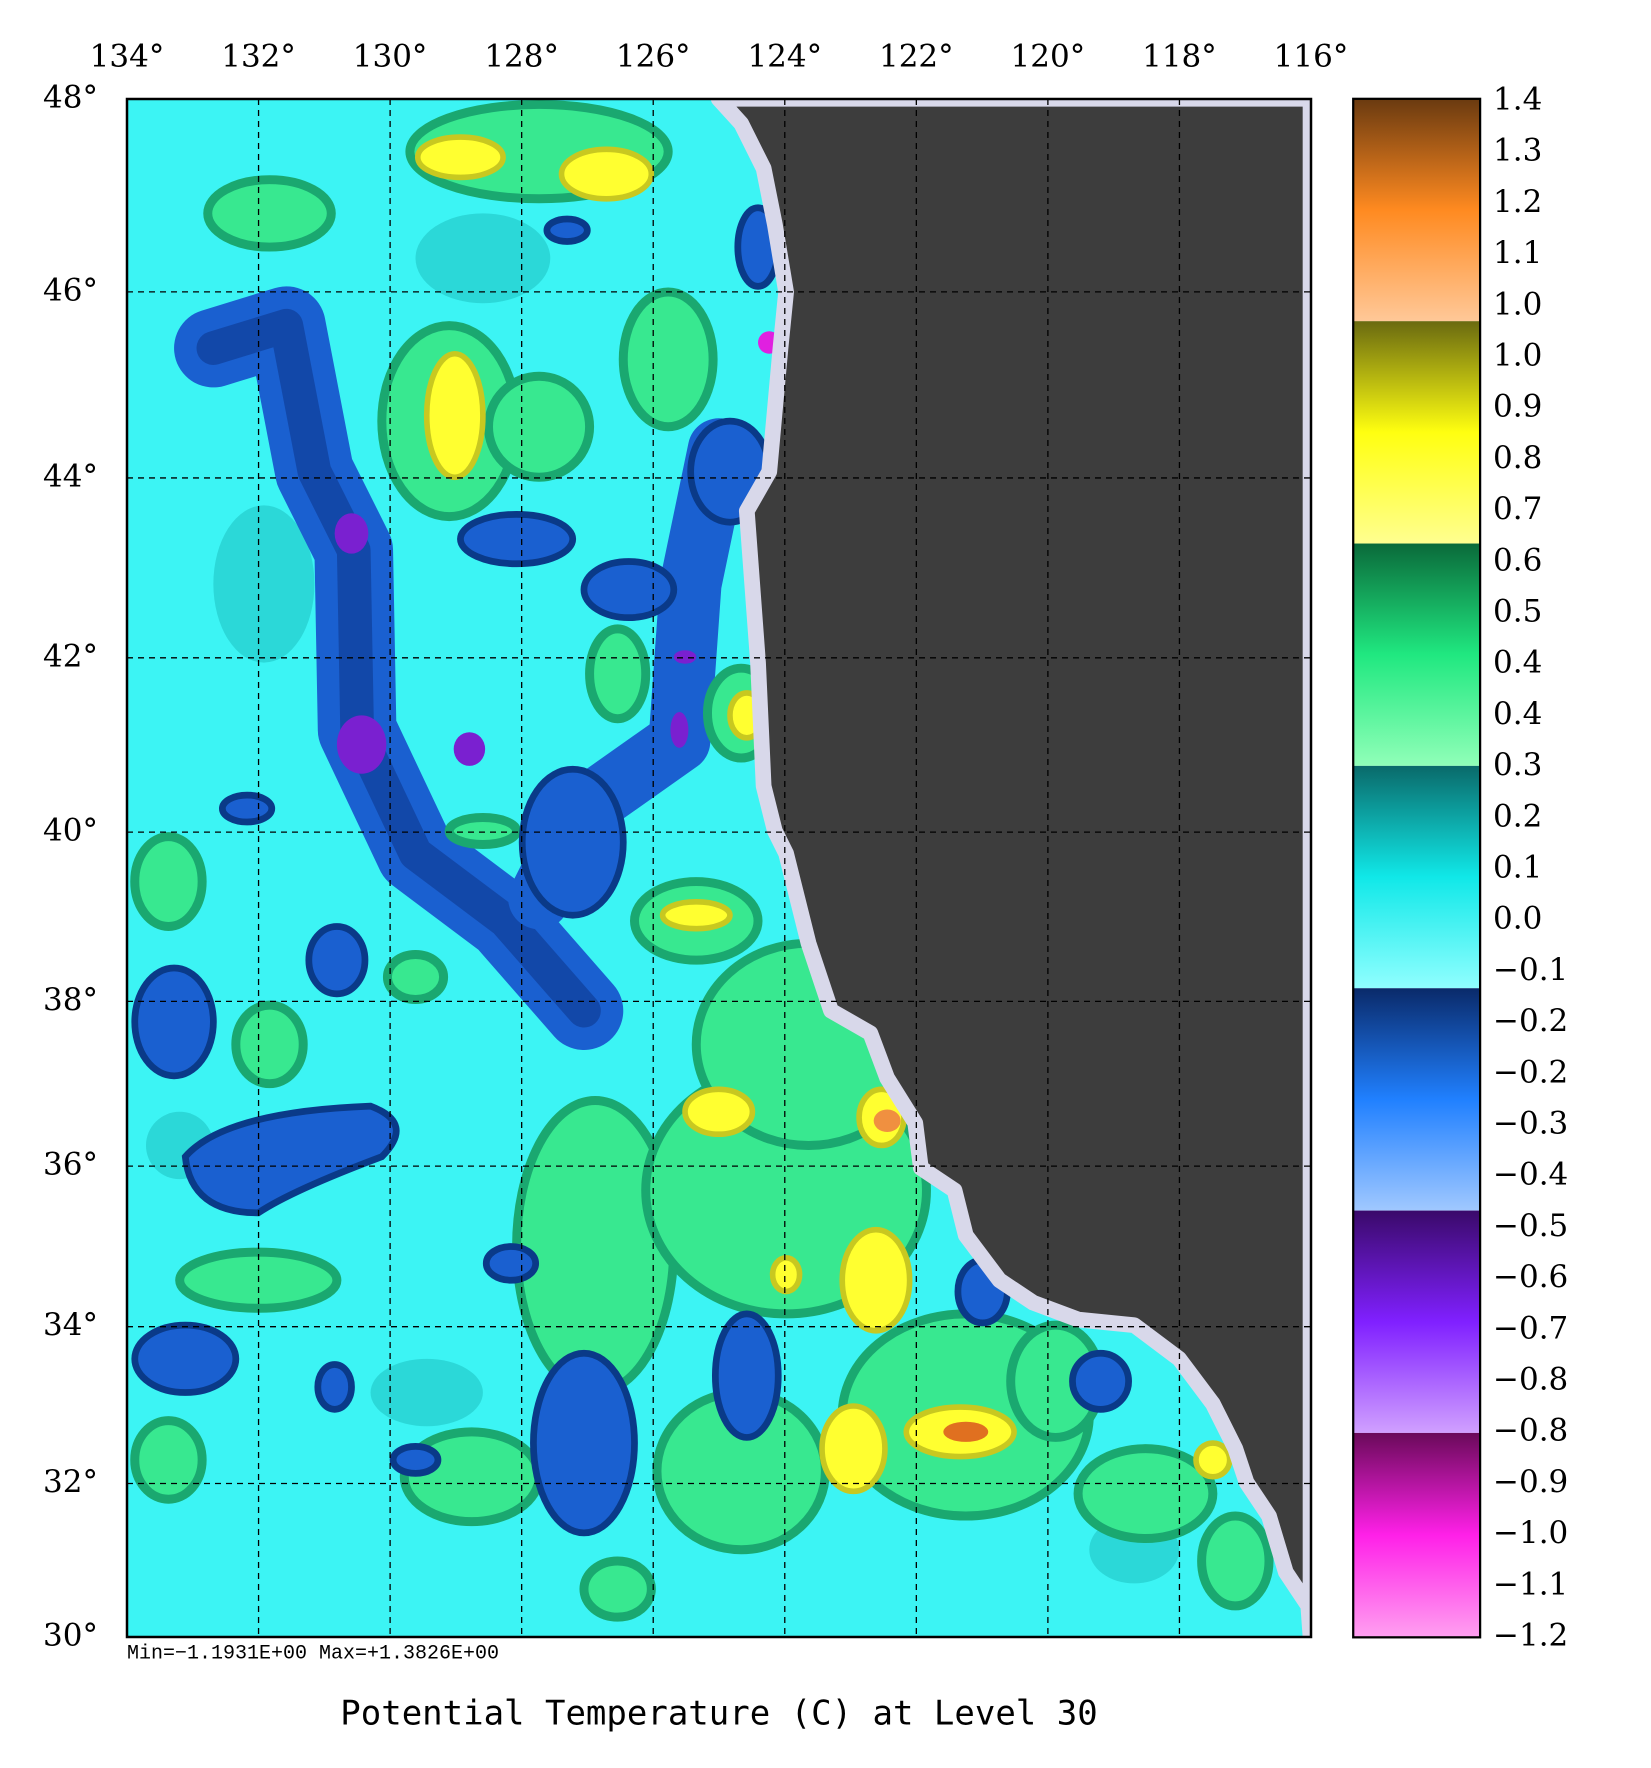  Describe the element at coordinates (70, 656) in the screenshot. I see `y-tick-label: 42°` at that location.